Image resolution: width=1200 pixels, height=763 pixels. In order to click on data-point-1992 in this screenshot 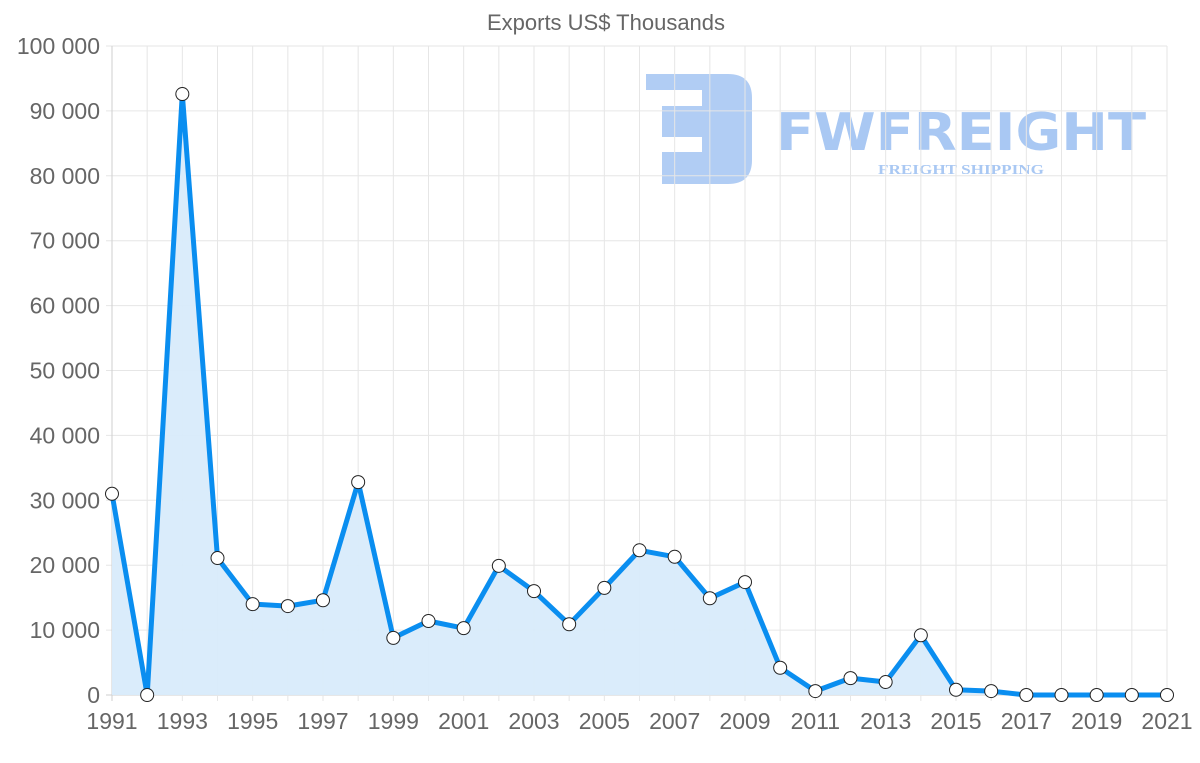, I will do `click(147, 695)`.